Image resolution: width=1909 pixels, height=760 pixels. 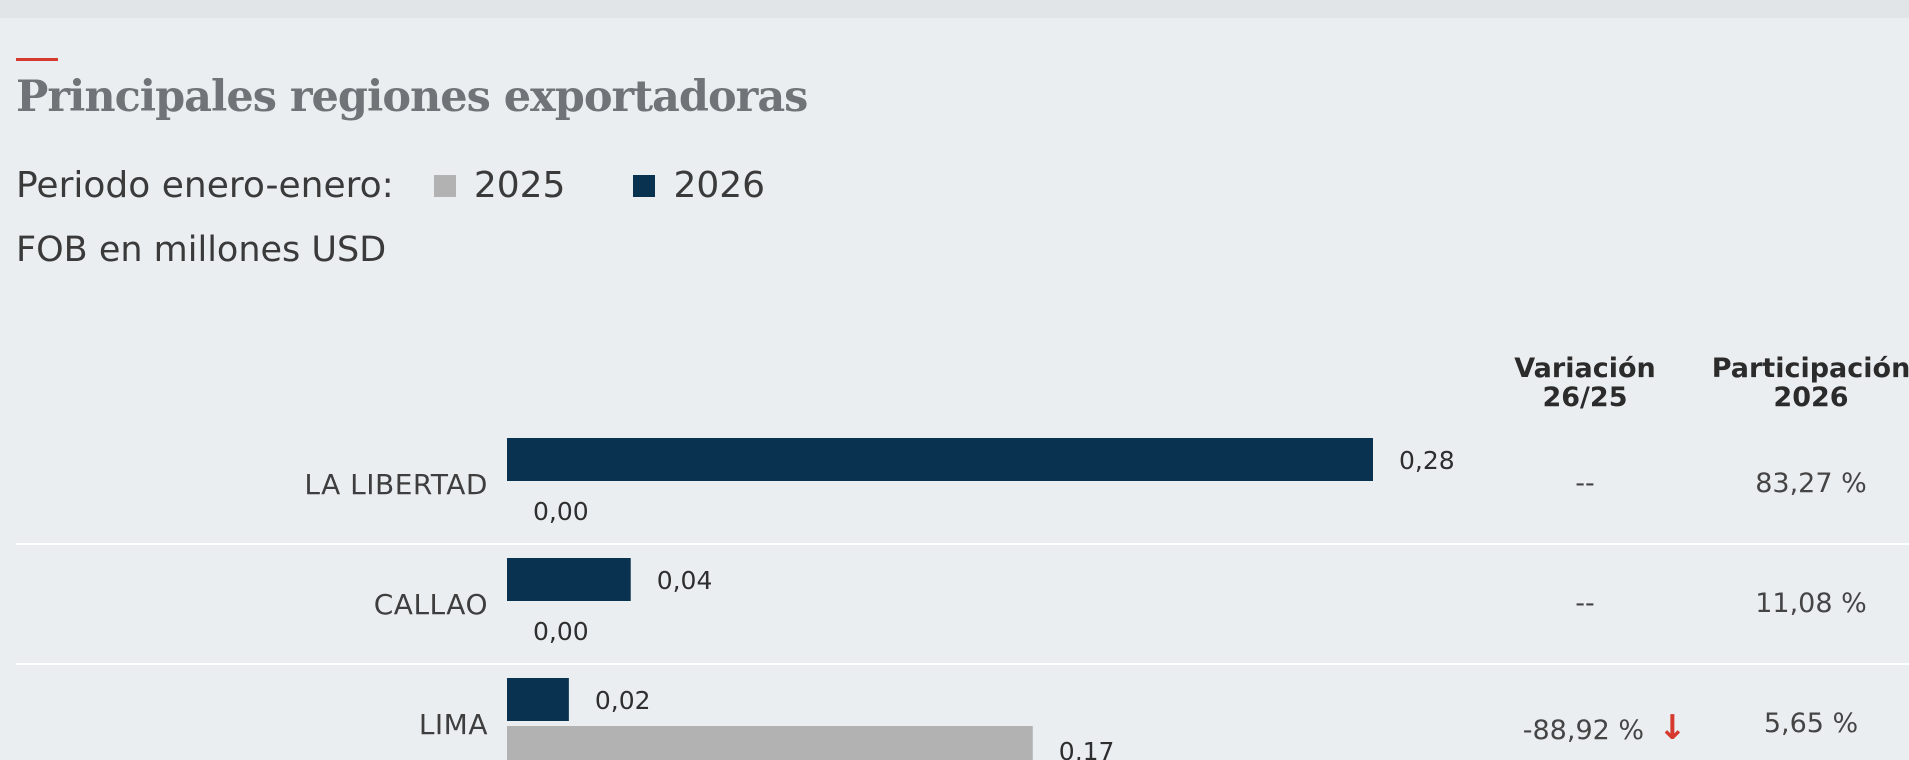 I want to click on category-label: CALLAO, so click(x=430, y=604).